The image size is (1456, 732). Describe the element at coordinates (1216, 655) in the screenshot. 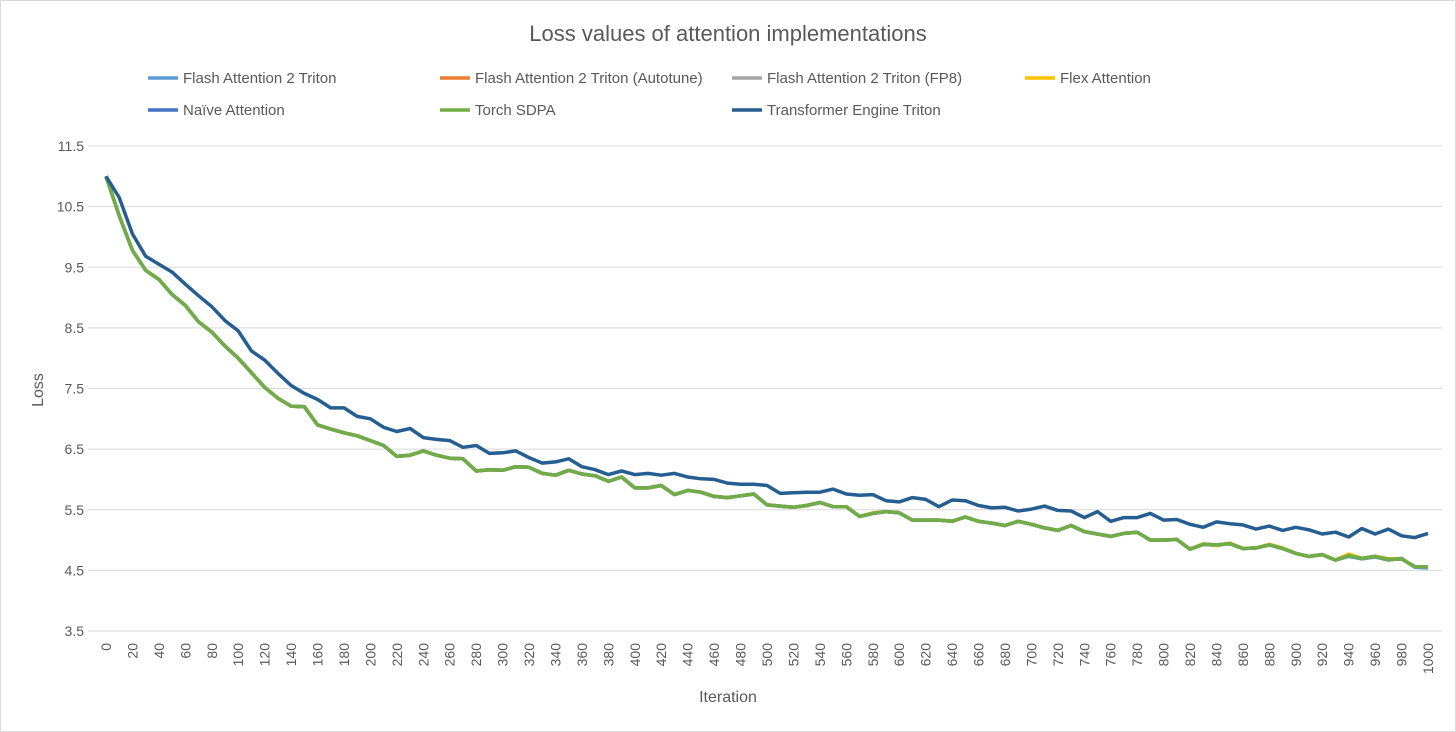

I see `x-tick-label: 840` at that location.